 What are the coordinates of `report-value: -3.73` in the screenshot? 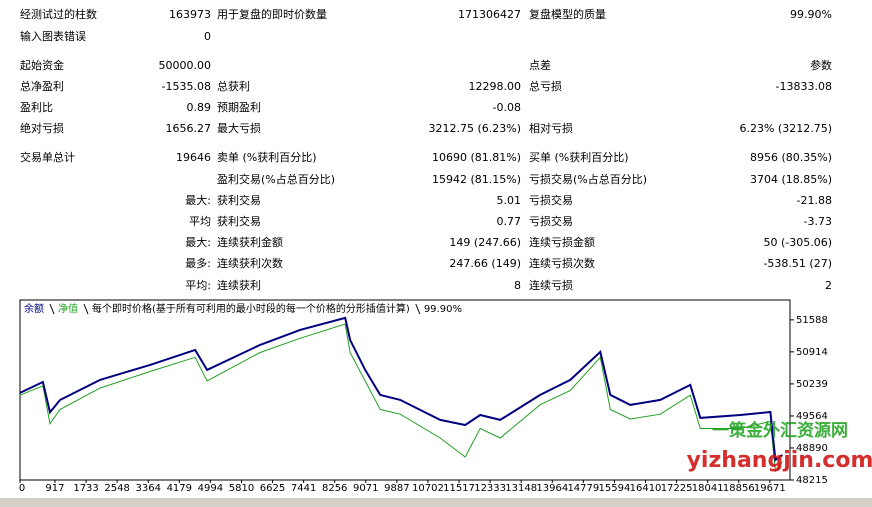 It's located at (817, 221).